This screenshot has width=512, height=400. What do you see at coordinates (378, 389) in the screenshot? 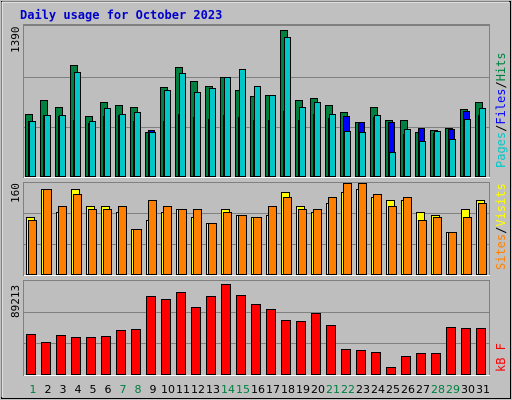
I see `x-tick-label: 24` at bounding box center [378, 389].